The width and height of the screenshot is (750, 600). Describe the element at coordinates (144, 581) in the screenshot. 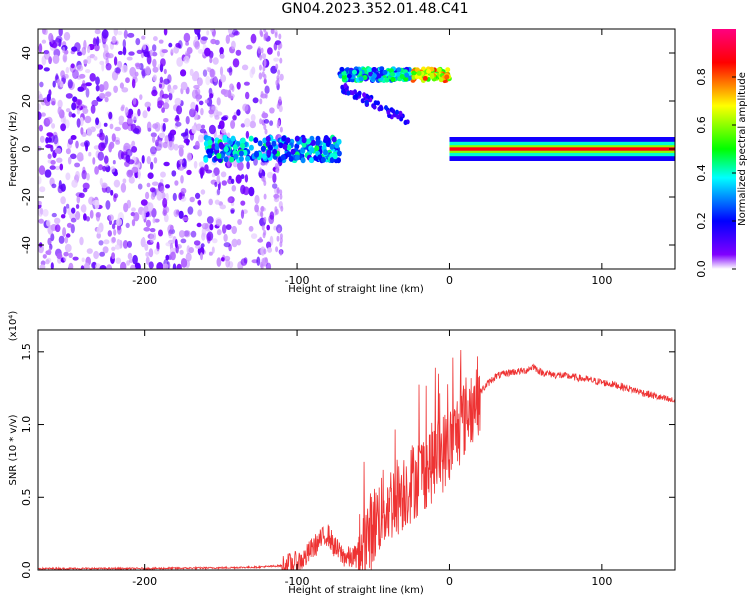

I see `snr-xtick-label: -200` at that location.